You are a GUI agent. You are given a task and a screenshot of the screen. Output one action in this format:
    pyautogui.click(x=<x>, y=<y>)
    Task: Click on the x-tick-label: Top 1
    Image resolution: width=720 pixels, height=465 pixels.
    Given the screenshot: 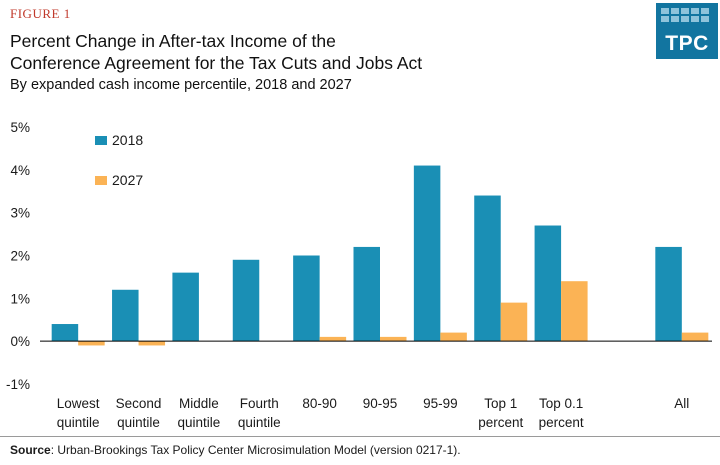 What is the action you would take?
    pyautogui.click(x=500, y=403)
    